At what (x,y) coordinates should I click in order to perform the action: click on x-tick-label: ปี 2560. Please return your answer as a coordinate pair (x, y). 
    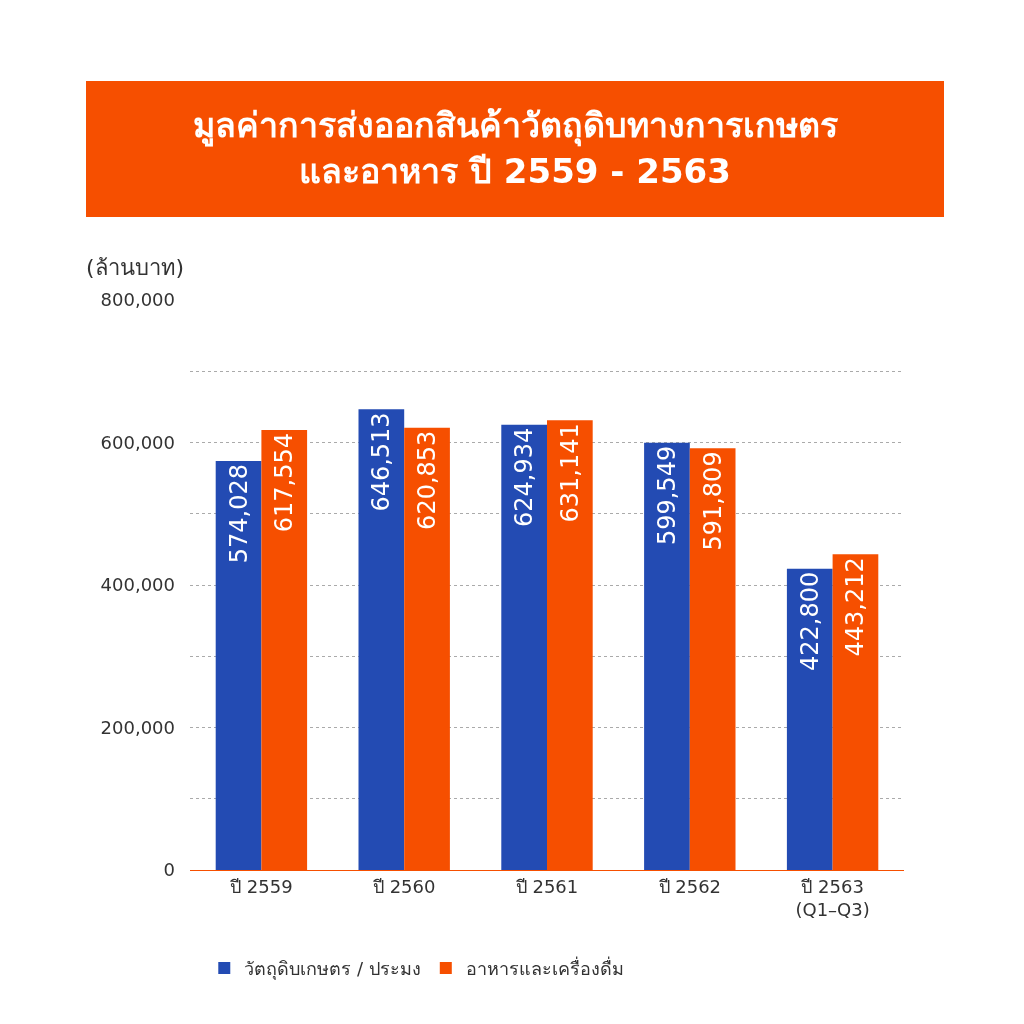
    Looking at the image, I should click on (404, 886).